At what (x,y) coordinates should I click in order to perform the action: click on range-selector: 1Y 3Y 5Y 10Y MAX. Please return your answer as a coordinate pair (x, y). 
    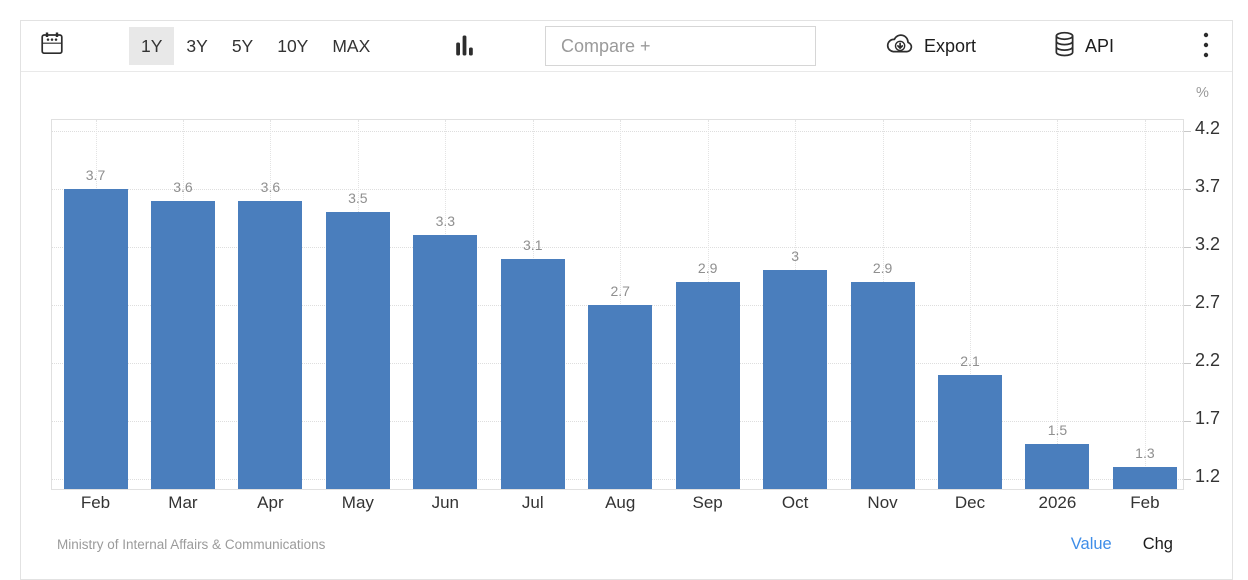
    Looking at the image, I should click on (255, 46).